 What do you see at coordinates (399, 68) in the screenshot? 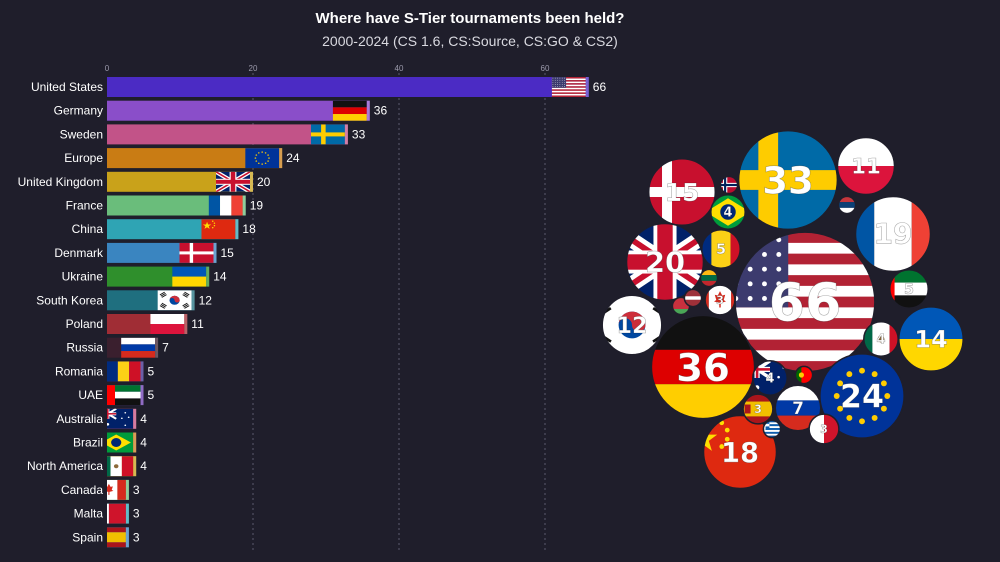
I see `x-tick-label: 40` at bounding box center [399, 68].